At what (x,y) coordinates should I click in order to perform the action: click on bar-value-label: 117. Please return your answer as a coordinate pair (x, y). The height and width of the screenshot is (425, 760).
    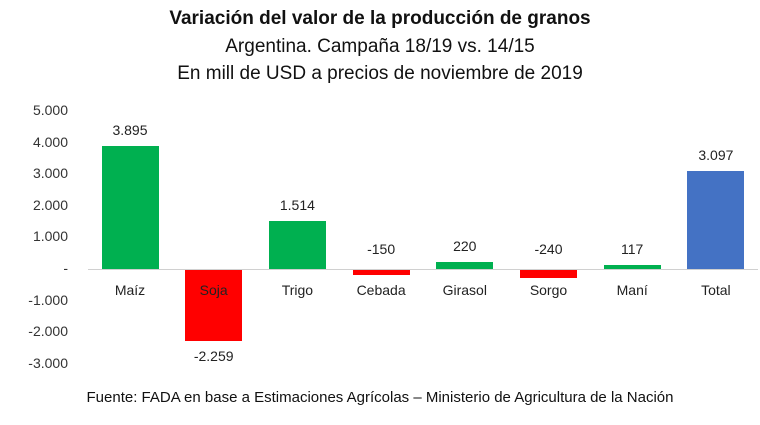
    Looking at the image, I should click on (632, 249).